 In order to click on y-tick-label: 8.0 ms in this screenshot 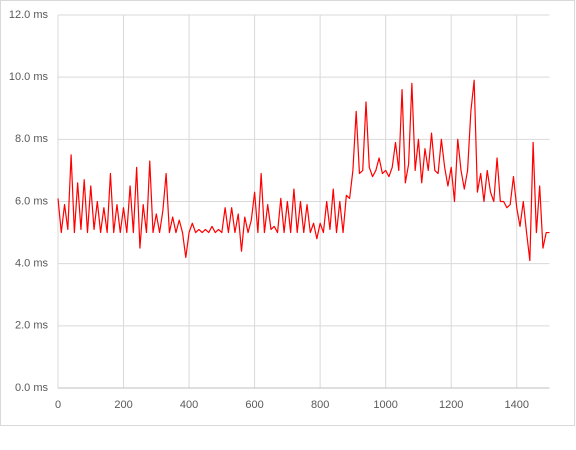, I will do `click(32, 139)`.